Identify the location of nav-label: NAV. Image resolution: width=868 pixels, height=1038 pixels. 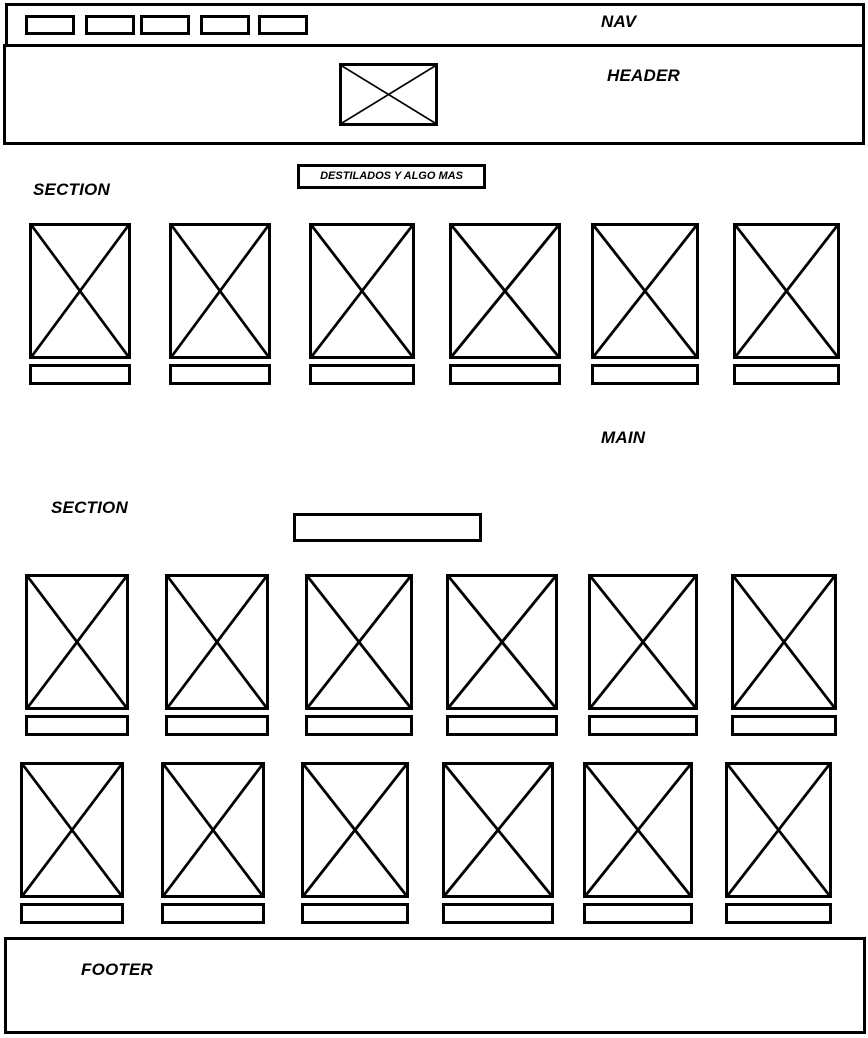
(619, 21).